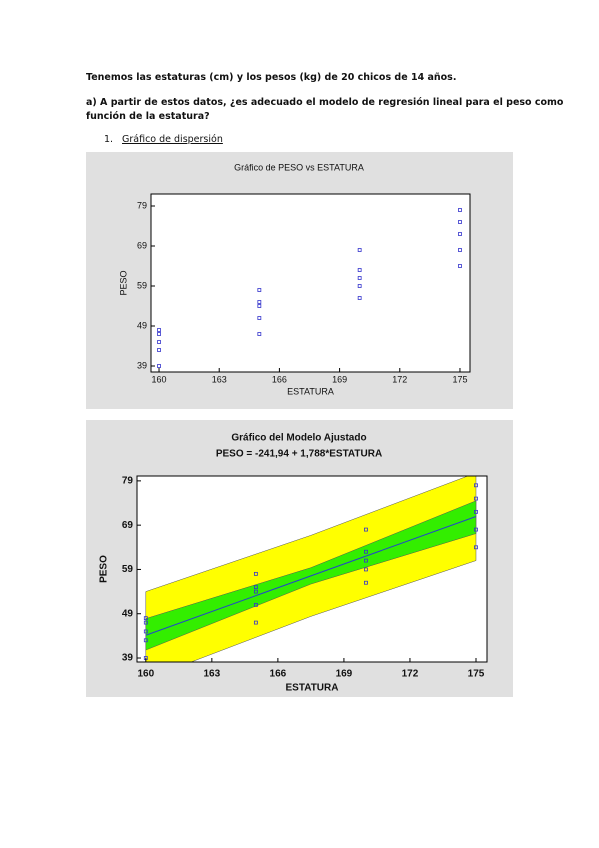 Image resolution: width=599 pixels, height=848 pixels. I want to click on chart-title: Gráfico del Modelo Ajustado, so click(298, 438).